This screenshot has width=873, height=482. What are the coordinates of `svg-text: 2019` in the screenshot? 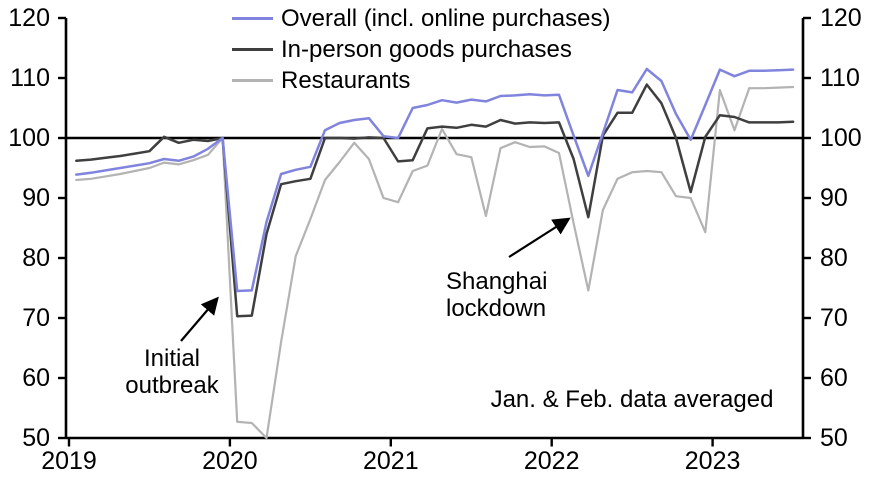 It's located at (69, 461).